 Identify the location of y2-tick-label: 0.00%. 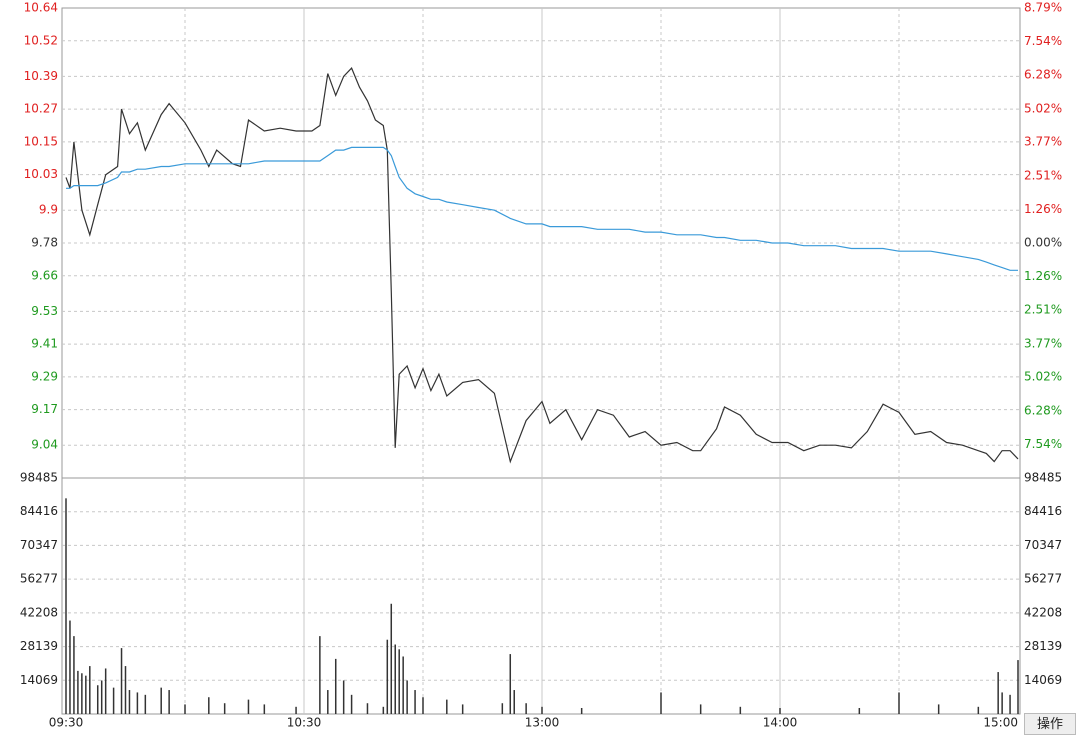
(1043, 243).